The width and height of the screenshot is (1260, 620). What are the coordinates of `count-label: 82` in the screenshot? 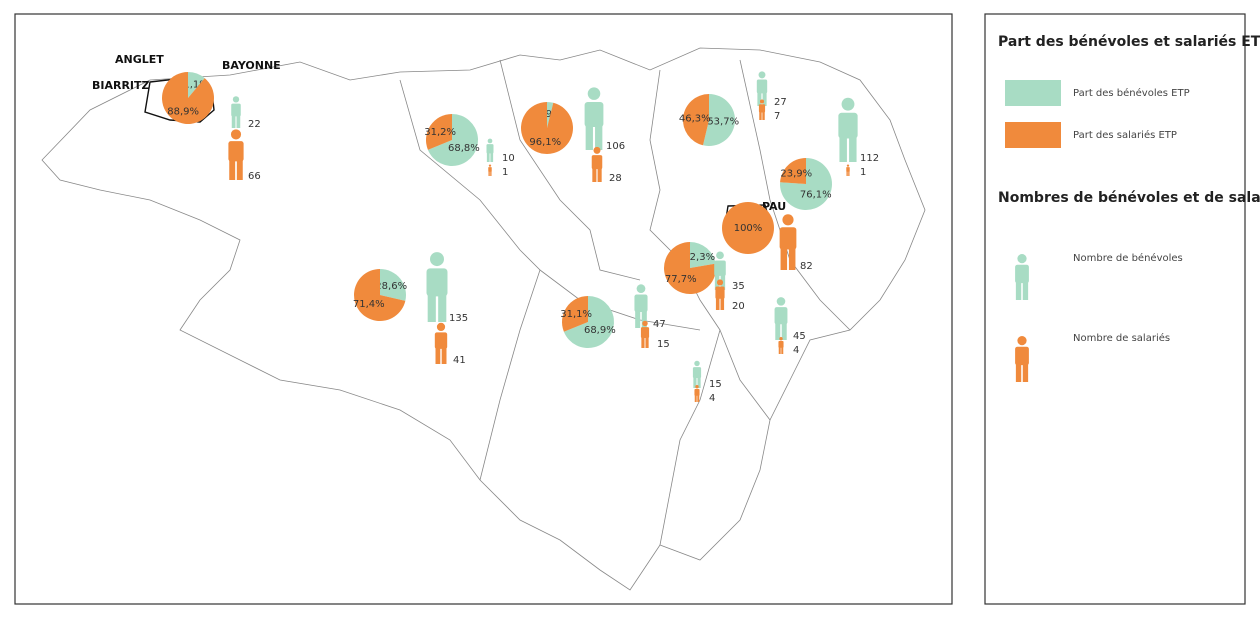 It's located at (806, 266).